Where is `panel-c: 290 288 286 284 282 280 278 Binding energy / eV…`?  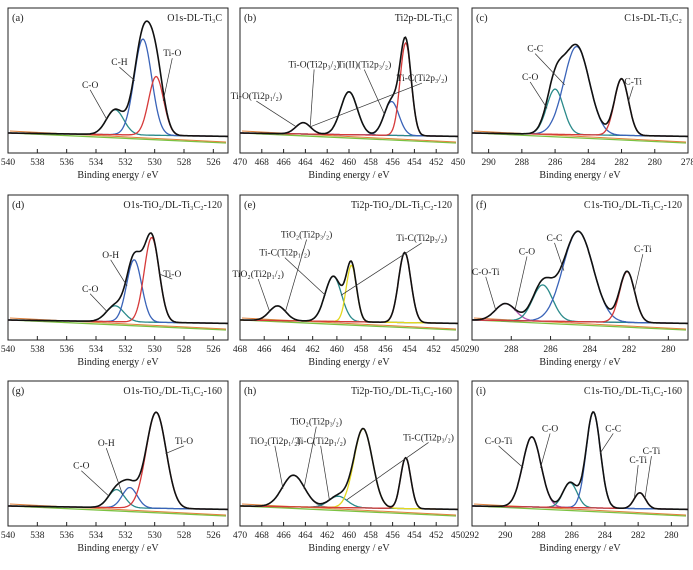
panel-c: 290 288 286 284 282 280 278 Binding energy / eV… is located at coordinates (582, 94).